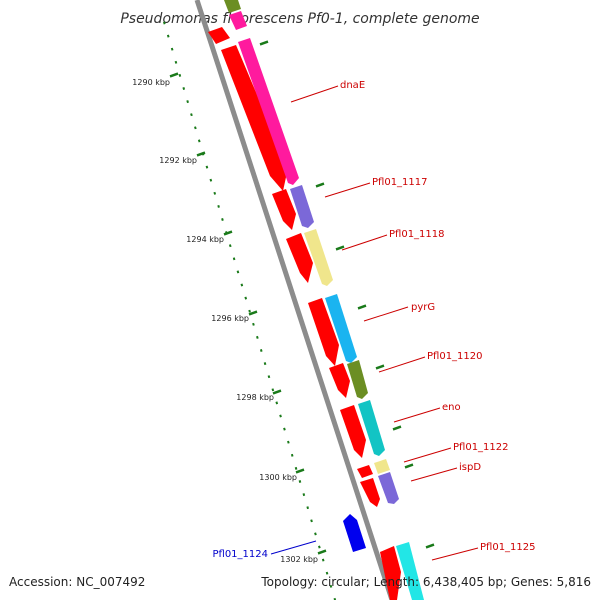 This screenshot has width=600, height=600. I want to click on gene-label-Pfl01_1120: Pfl01_1120, so click(455, 356).